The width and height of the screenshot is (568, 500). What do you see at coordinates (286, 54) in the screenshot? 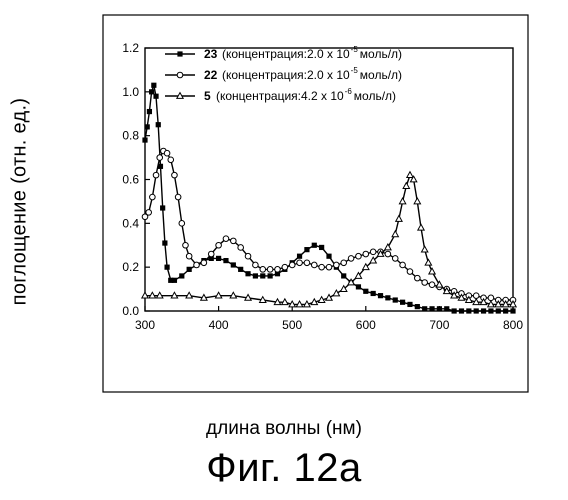
I see `legend-series-label: (концентрация:2.0 x 10` at bounding box center [286, 54].